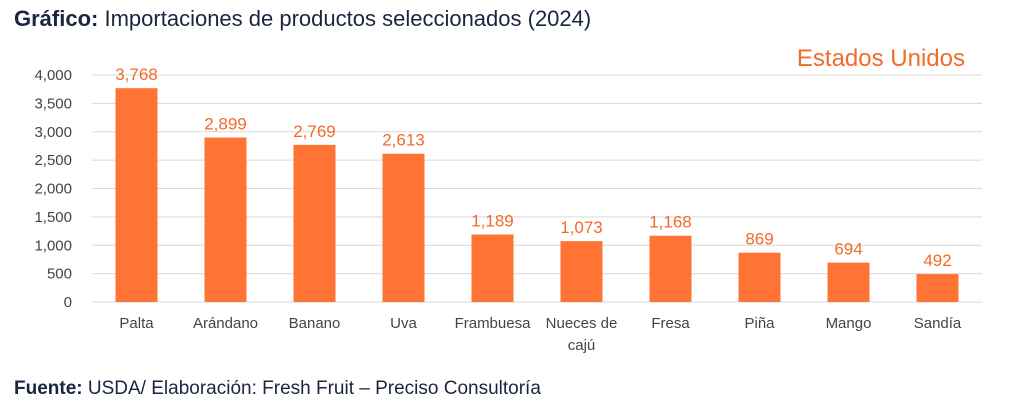 The image size is (1024, 419). I want to click on data-label: 2,769, so click(314, 131).